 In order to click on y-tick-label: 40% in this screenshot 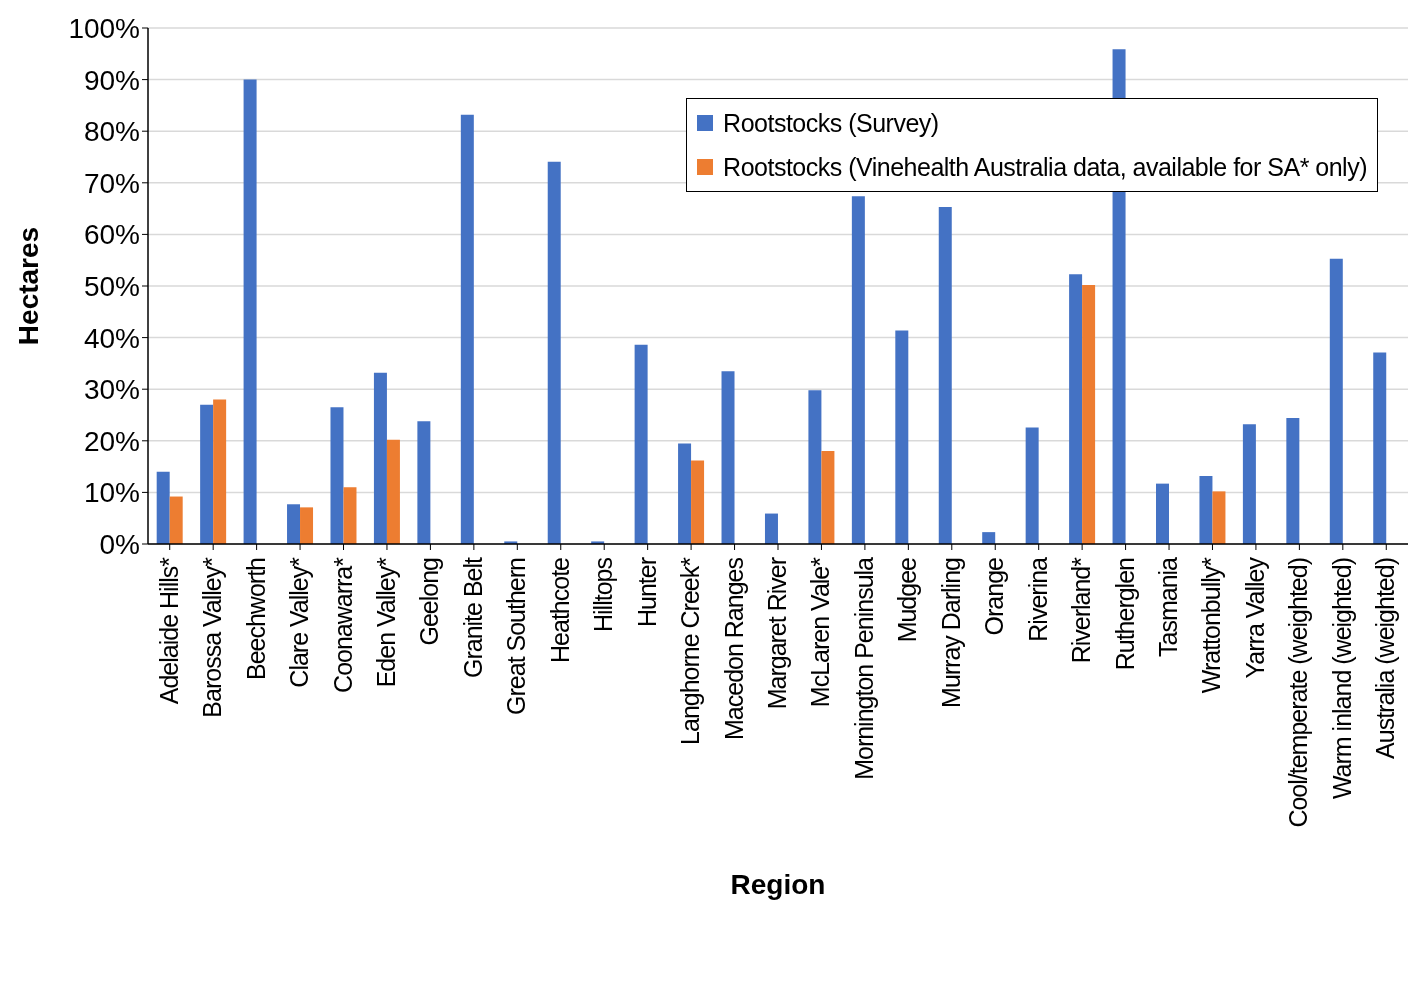, I will do `click(111, 338)`.